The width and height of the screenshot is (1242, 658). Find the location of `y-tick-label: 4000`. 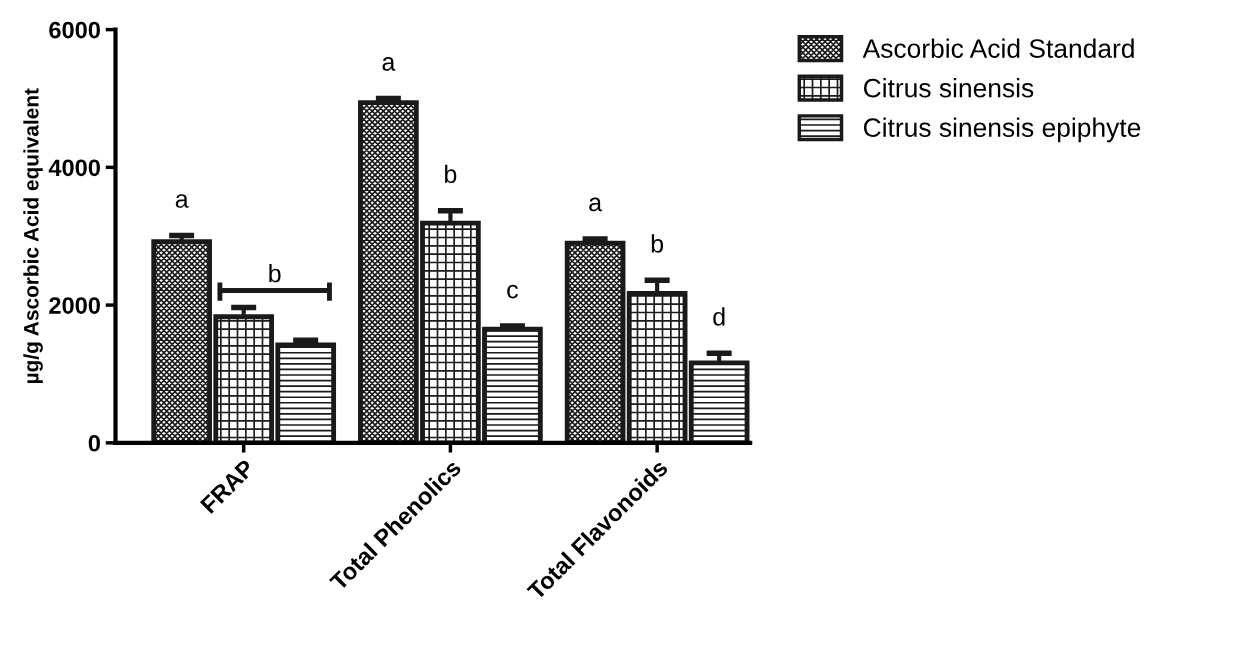

y-tick-label: 4000 is located at coordinates (74, 168).